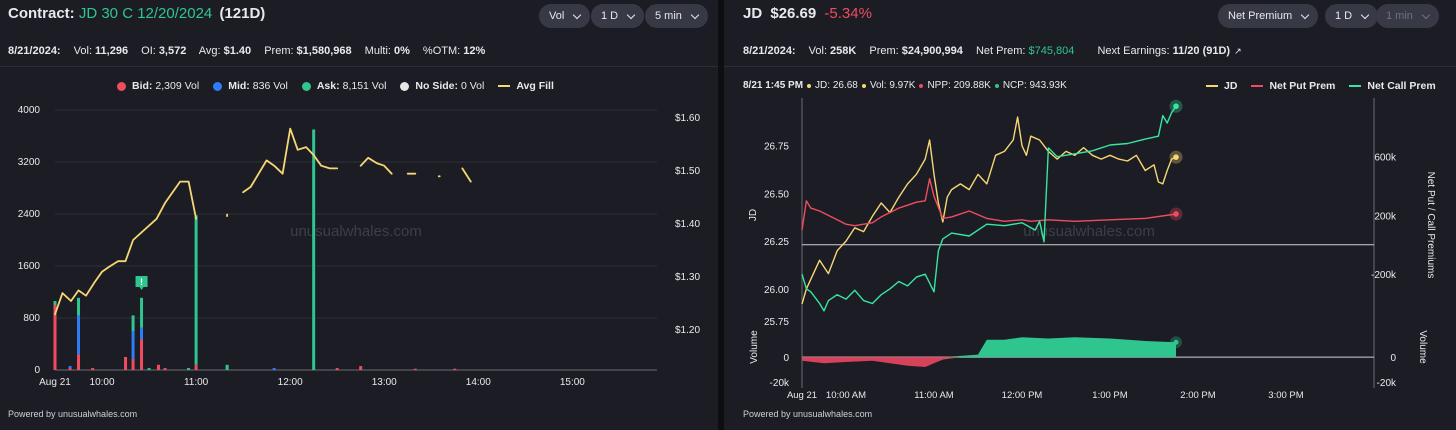 The width and height of the screenshot is (1456, 430). Describe the element at coordinates (1176, 106) in the screenshot. I see `net-call-prem-line-end-marker` at that location.